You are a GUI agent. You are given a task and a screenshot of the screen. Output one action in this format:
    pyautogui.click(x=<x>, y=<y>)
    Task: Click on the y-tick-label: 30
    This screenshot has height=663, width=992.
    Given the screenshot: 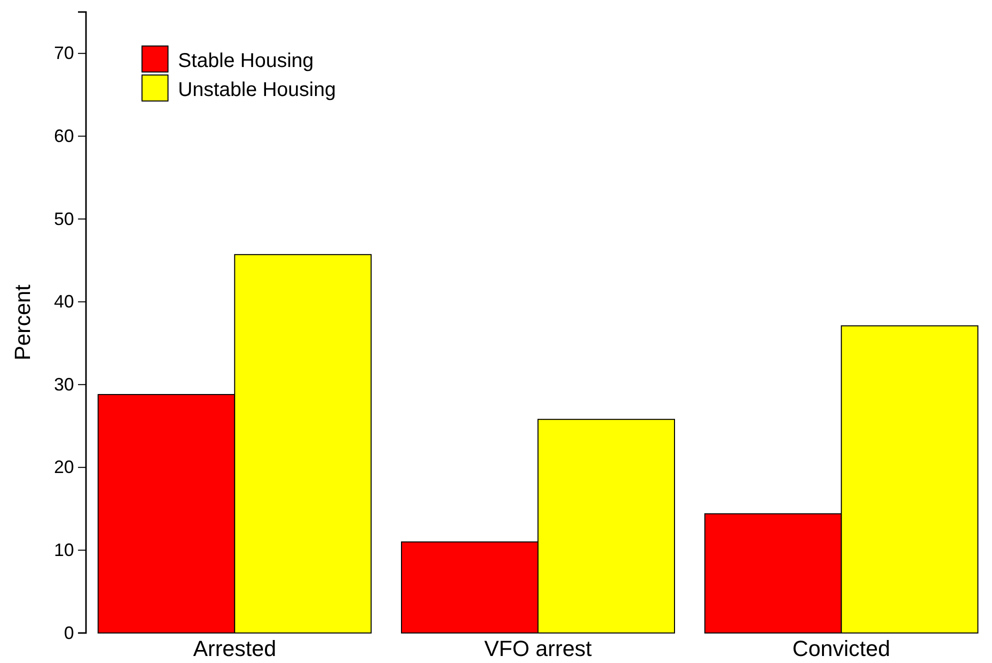 What is the action you would take?
    pyautogui.click(x=64, y=384)
    